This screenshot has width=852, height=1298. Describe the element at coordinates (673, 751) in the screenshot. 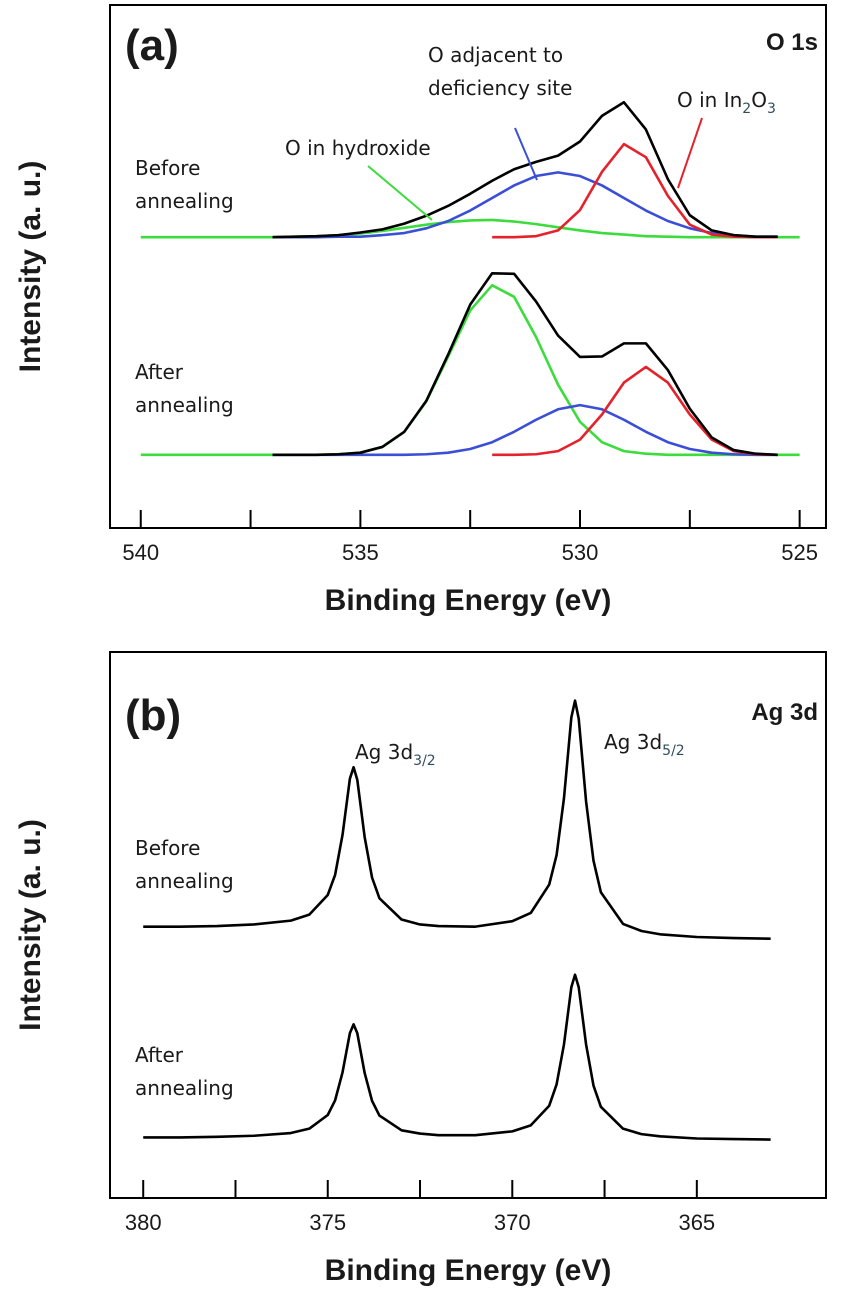

I see `annotation-subscript: 5/2` at that location.